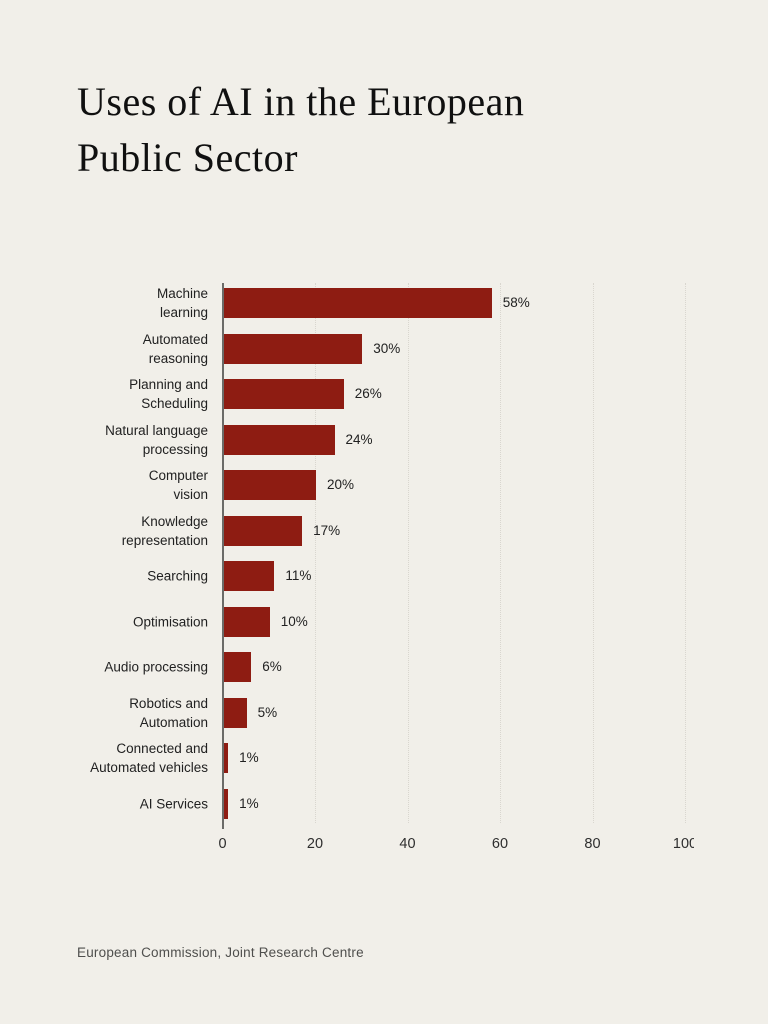  Describe the element at coordinates (182, 303) in the screenshot. I see `category-label: Machine learning` at that location.